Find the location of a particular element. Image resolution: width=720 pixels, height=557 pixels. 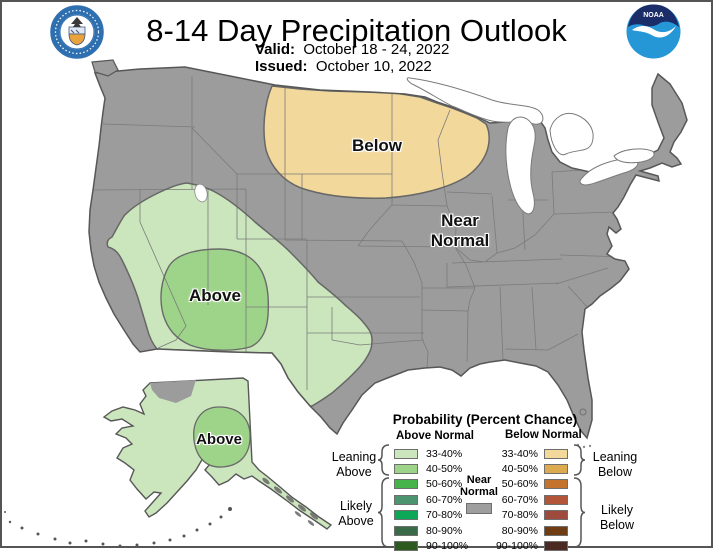

aleutian-islands is located at coordinates (118, 527).